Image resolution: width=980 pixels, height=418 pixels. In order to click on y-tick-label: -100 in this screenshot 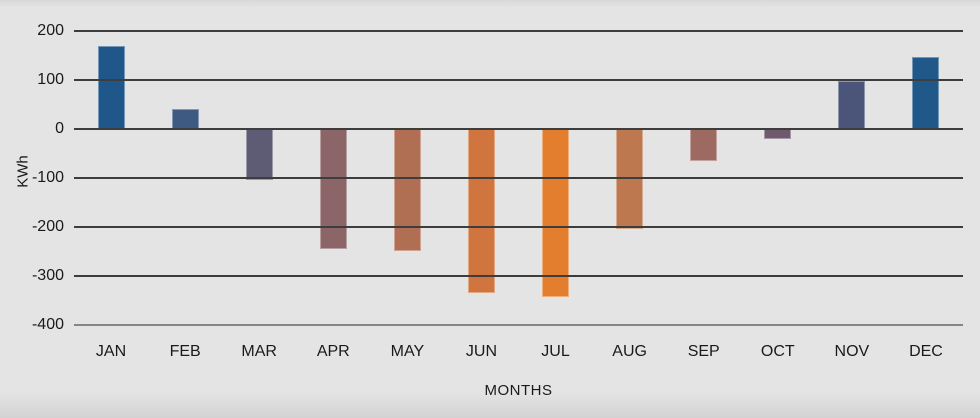, I will do `click(47, 177)`.